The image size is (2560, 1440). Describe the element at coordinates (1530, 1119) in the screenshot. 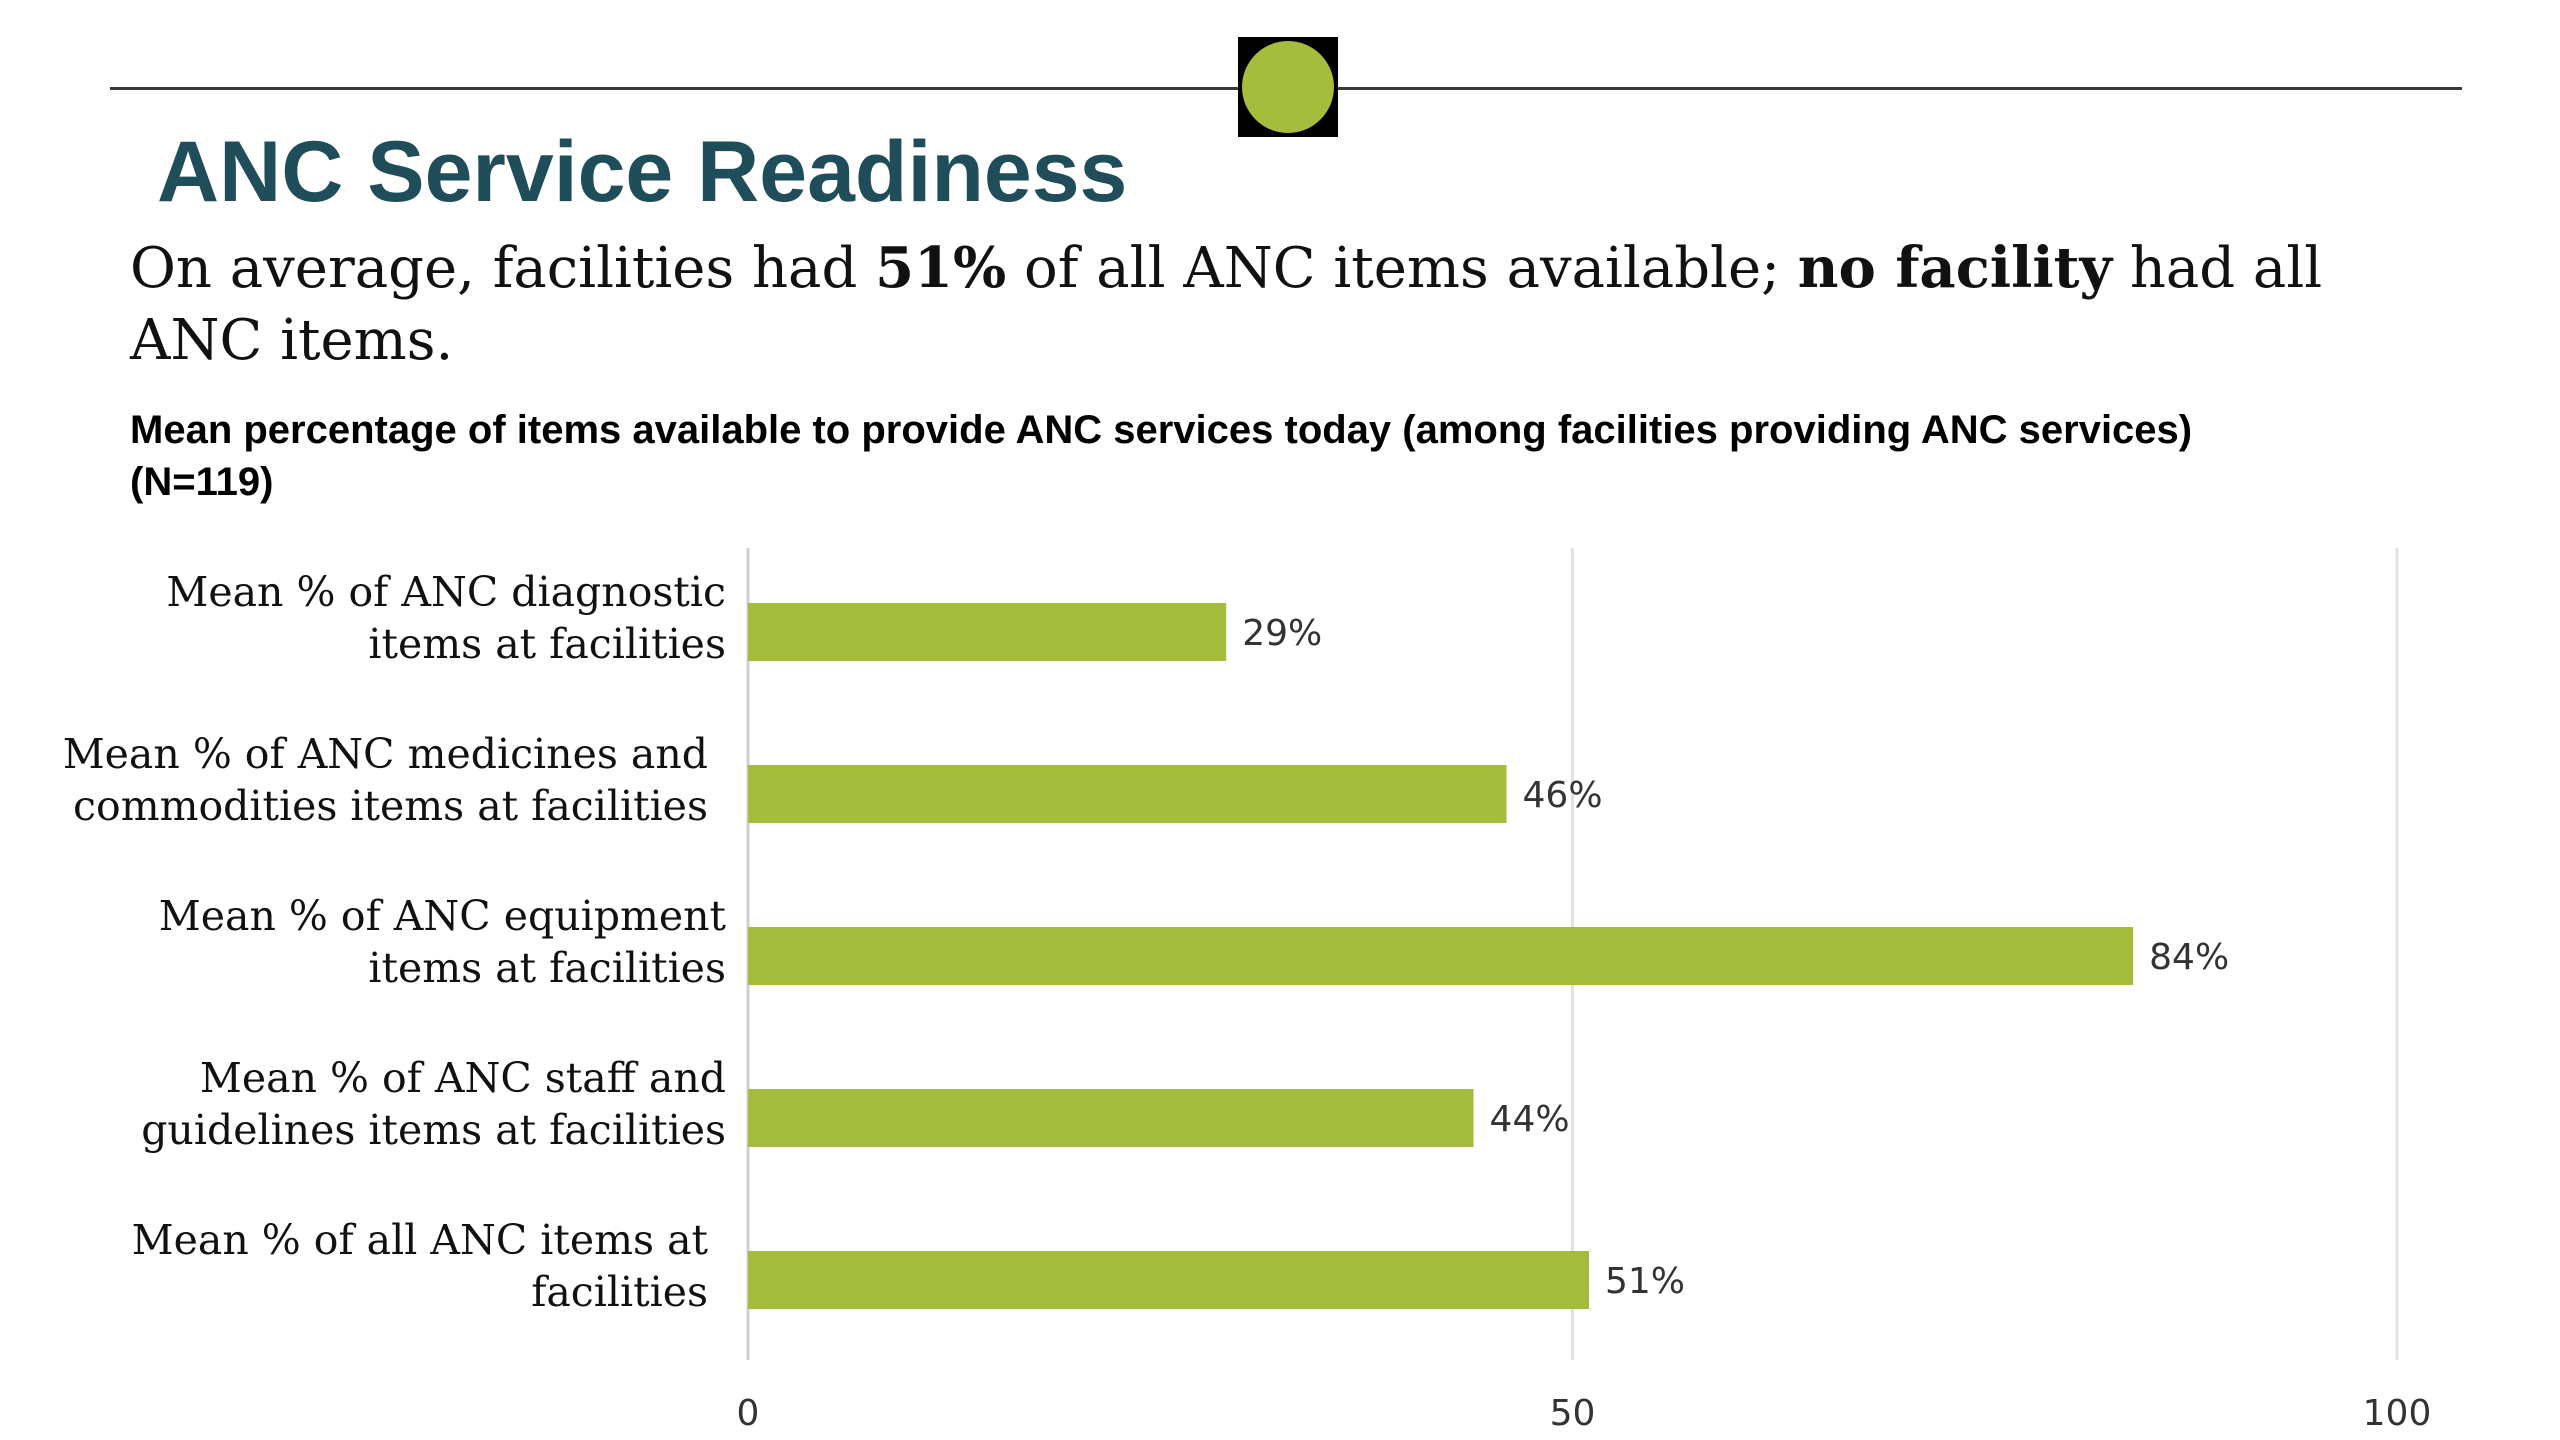

I see `bar-value-label: 44%` at that location.